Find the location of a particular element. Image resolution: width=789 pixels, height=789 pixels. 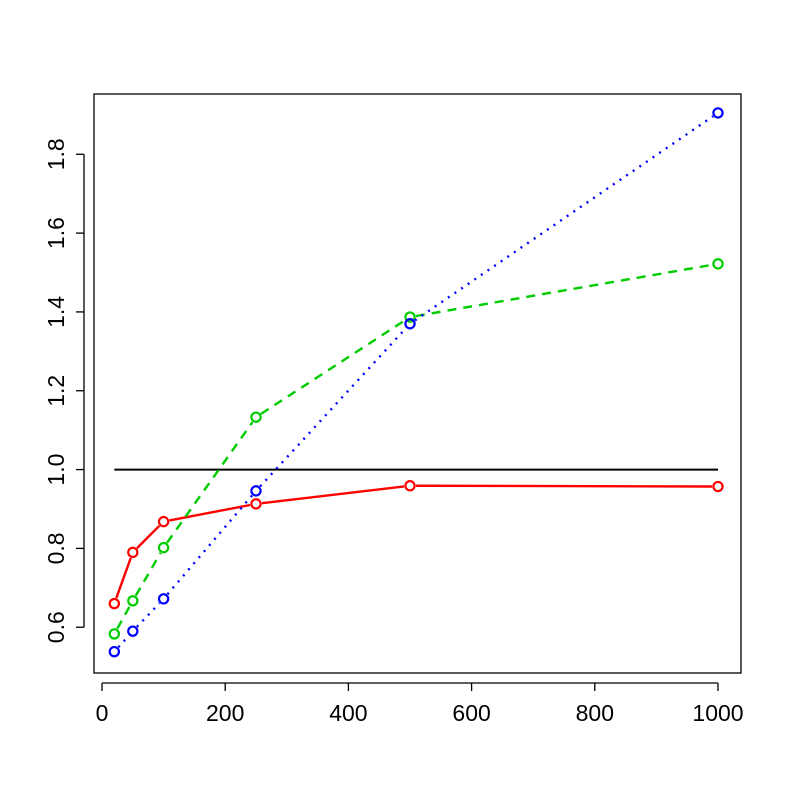

x-tick-label: 0 is located at coordinates (102, 713).